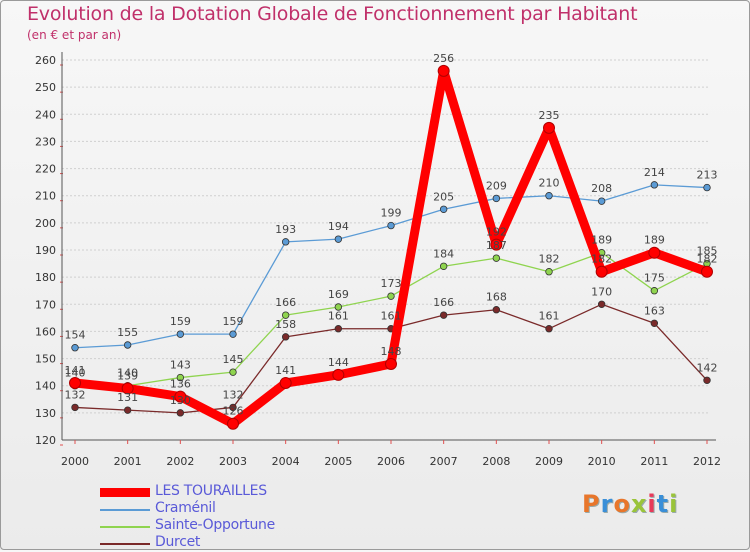 The image size is (750, 552). What do you see at coordinates (45, 304) in the screenshot?
I see `y-tick-label: 170` at bounding box center [45, 304].